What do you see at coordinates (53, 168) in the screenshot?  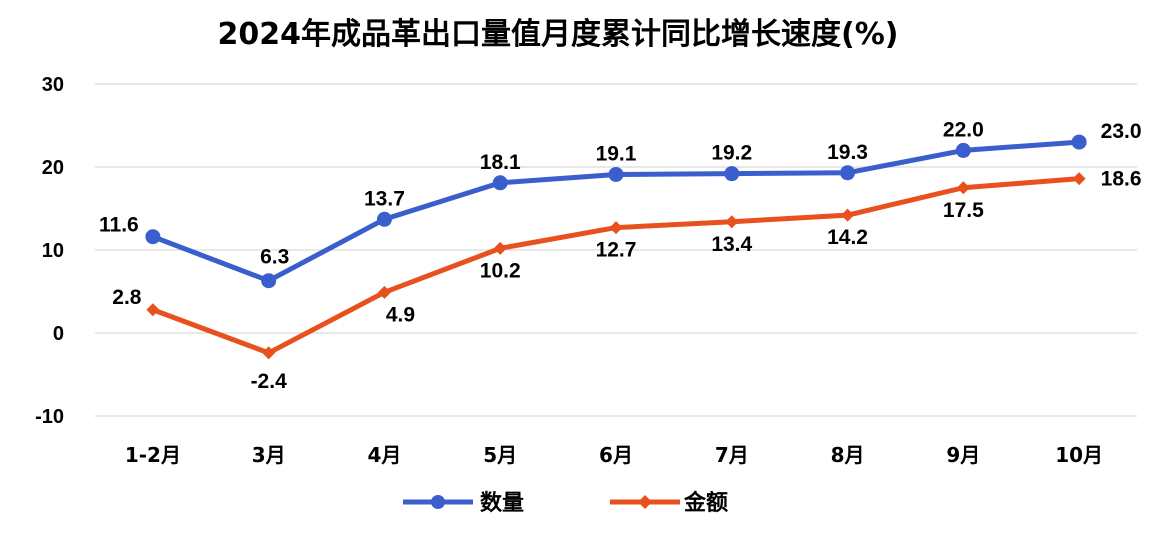 I see `y-tick-label: 20` at bounding box center [53, 168].